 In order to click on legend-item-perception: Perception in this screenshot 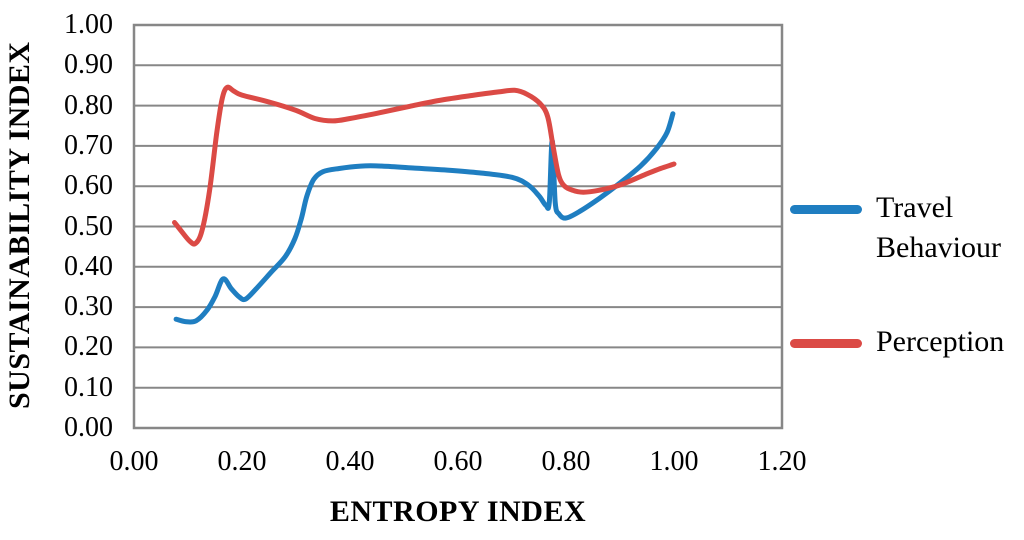, I will do `click(907, 342)`.